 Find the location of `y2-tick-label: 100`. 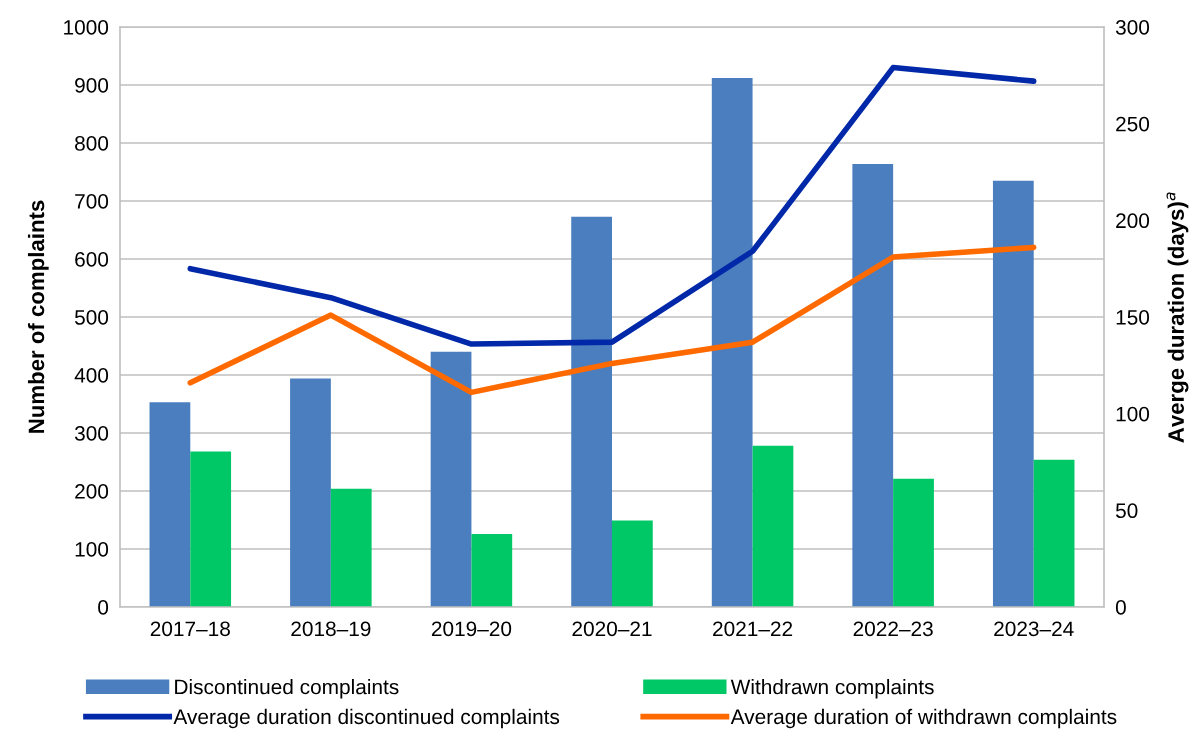

y2-tick-label: 100 is located at coordinates (1133, 414).